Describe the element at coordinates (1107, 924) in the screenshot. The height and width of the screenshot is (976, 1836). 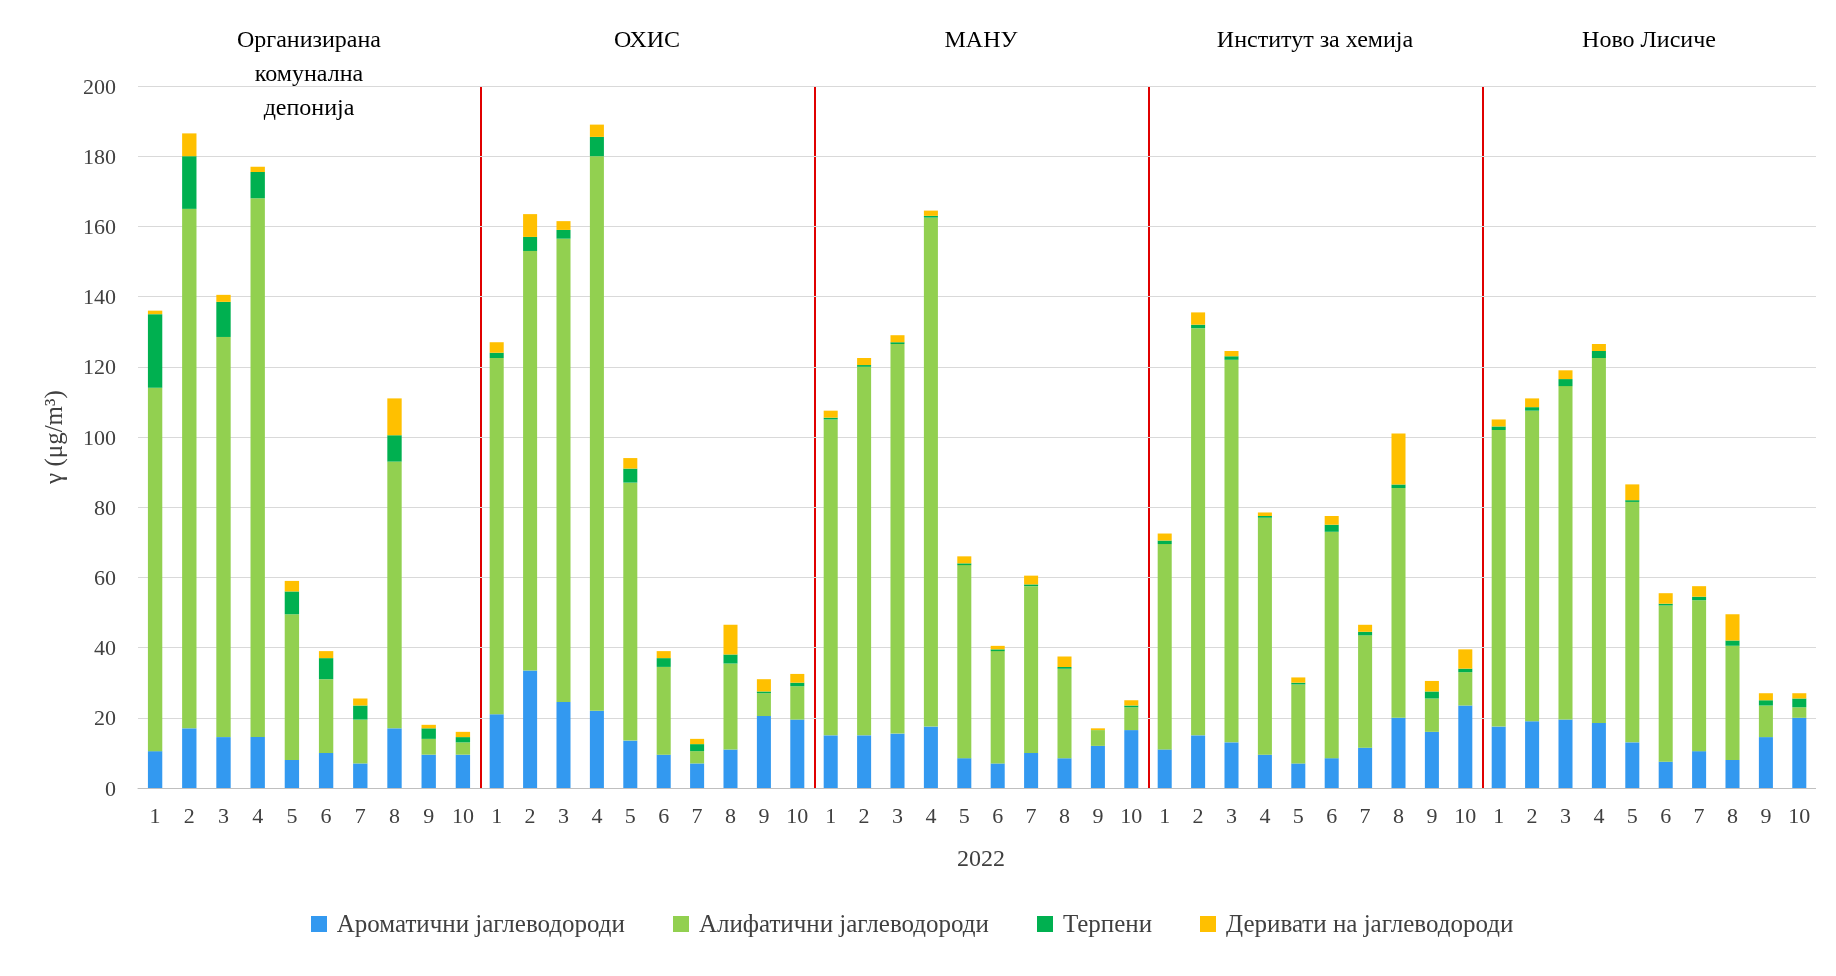
I see `legend-label: Терпени` at that location.